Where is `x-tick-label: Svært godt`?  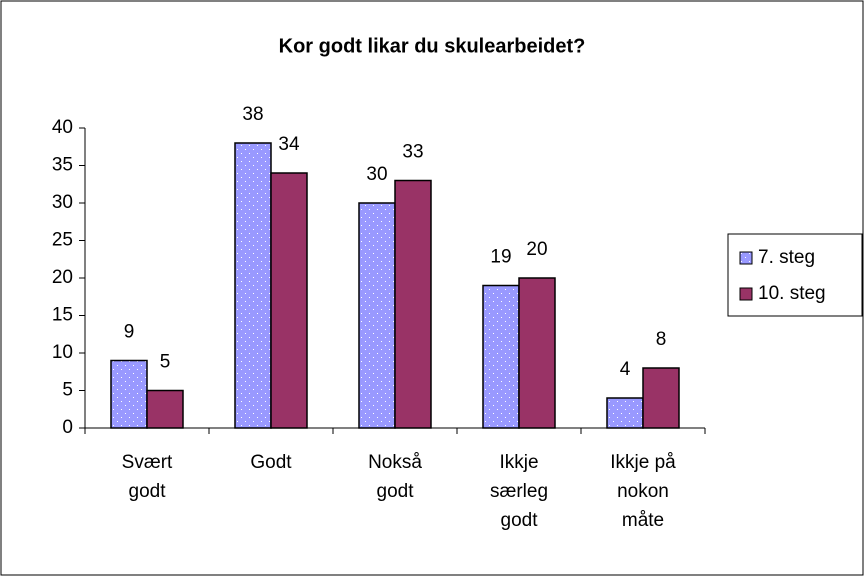
x-tick-label: Svært godt is located at coordinates (147, 477).